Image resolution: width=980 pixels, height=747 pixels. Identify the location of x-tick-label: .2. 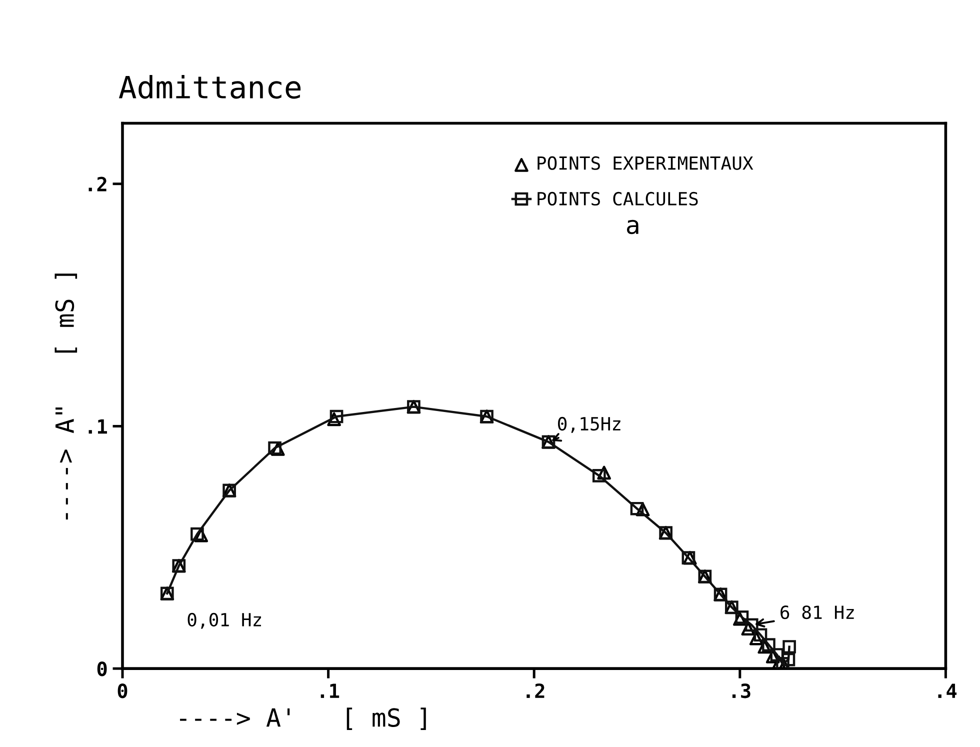
(535, 690).